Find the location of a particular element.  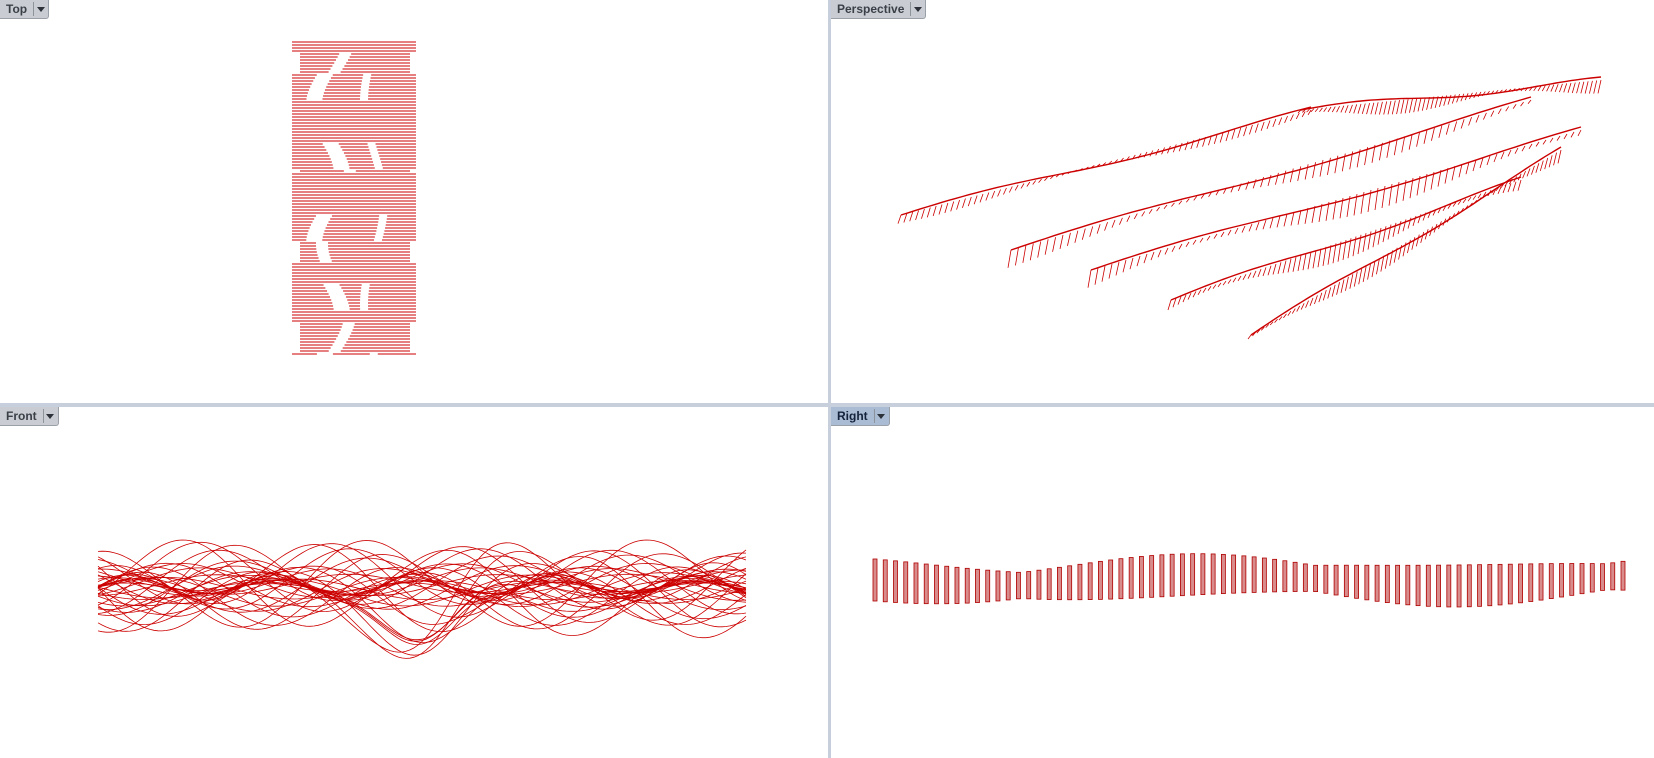

viewport-divider-vertical is located at coordinates (829, 379).